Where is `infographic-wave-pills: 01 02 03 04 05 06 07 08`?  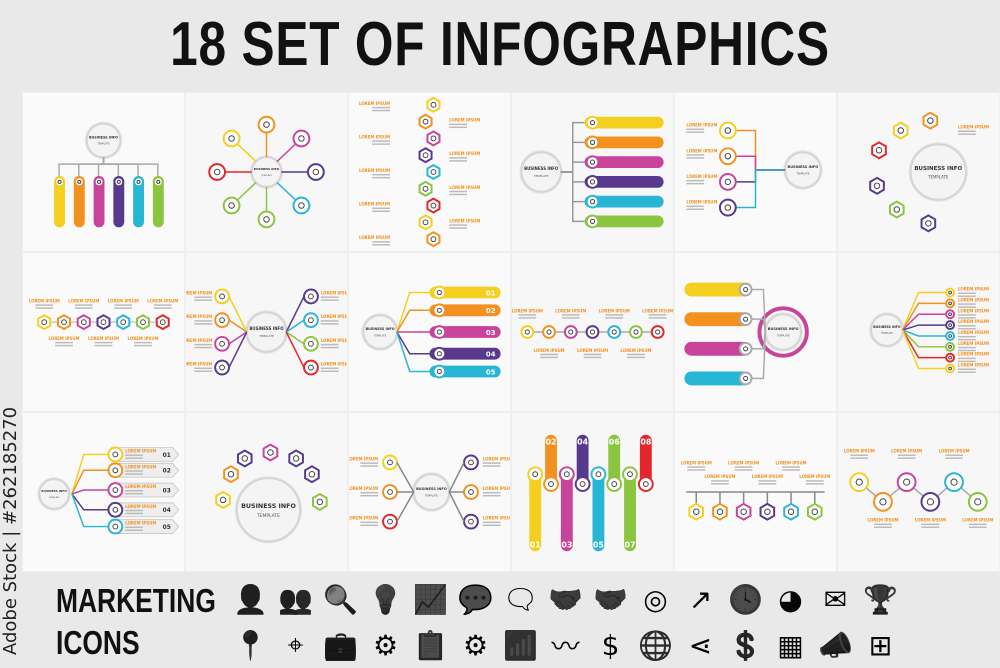 infographic-wave-pills: 01 02 03 04 05 06 07 08 is located at coordinates (592, 492).